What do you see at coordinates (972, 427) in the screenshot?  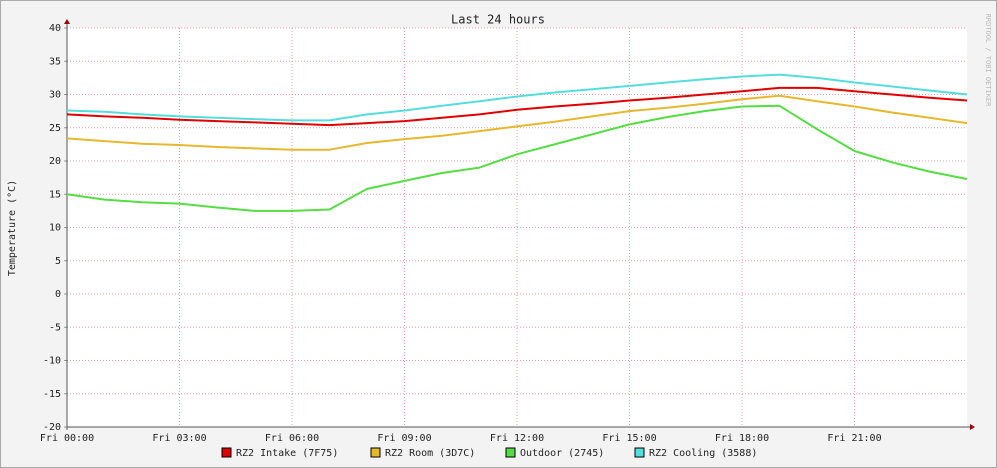 I see `x-axis-arrow` at bounding box center [972, 427].